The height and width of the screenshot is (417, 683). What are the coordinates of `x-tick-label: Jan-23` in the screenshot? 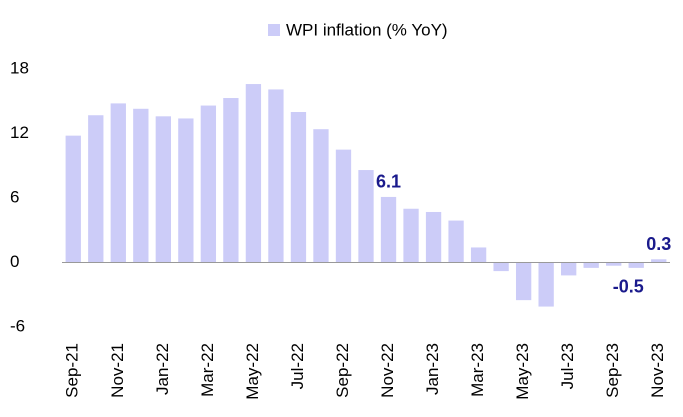 It's located at (432, 369).